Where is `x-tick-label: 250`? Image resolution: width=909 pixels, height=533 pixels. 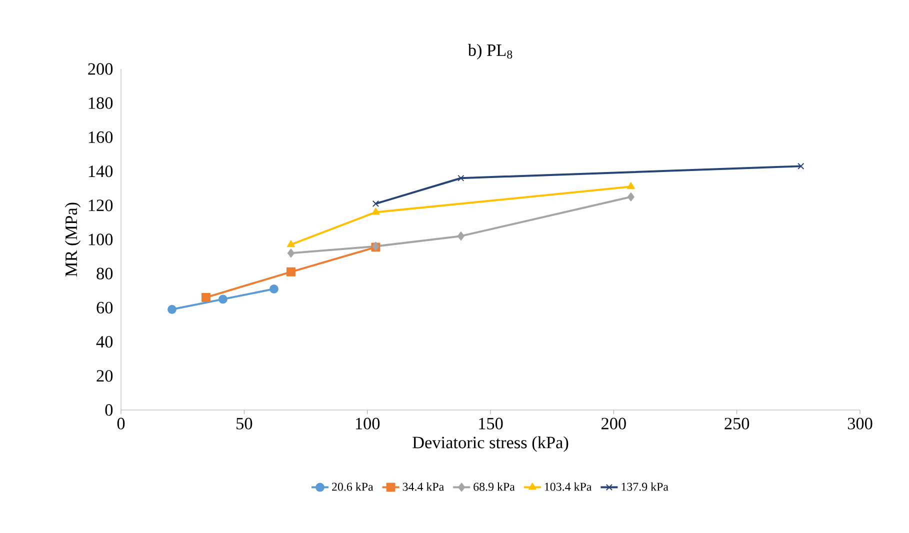
x-tick-label: 250 is located at coordinates (737, 424).